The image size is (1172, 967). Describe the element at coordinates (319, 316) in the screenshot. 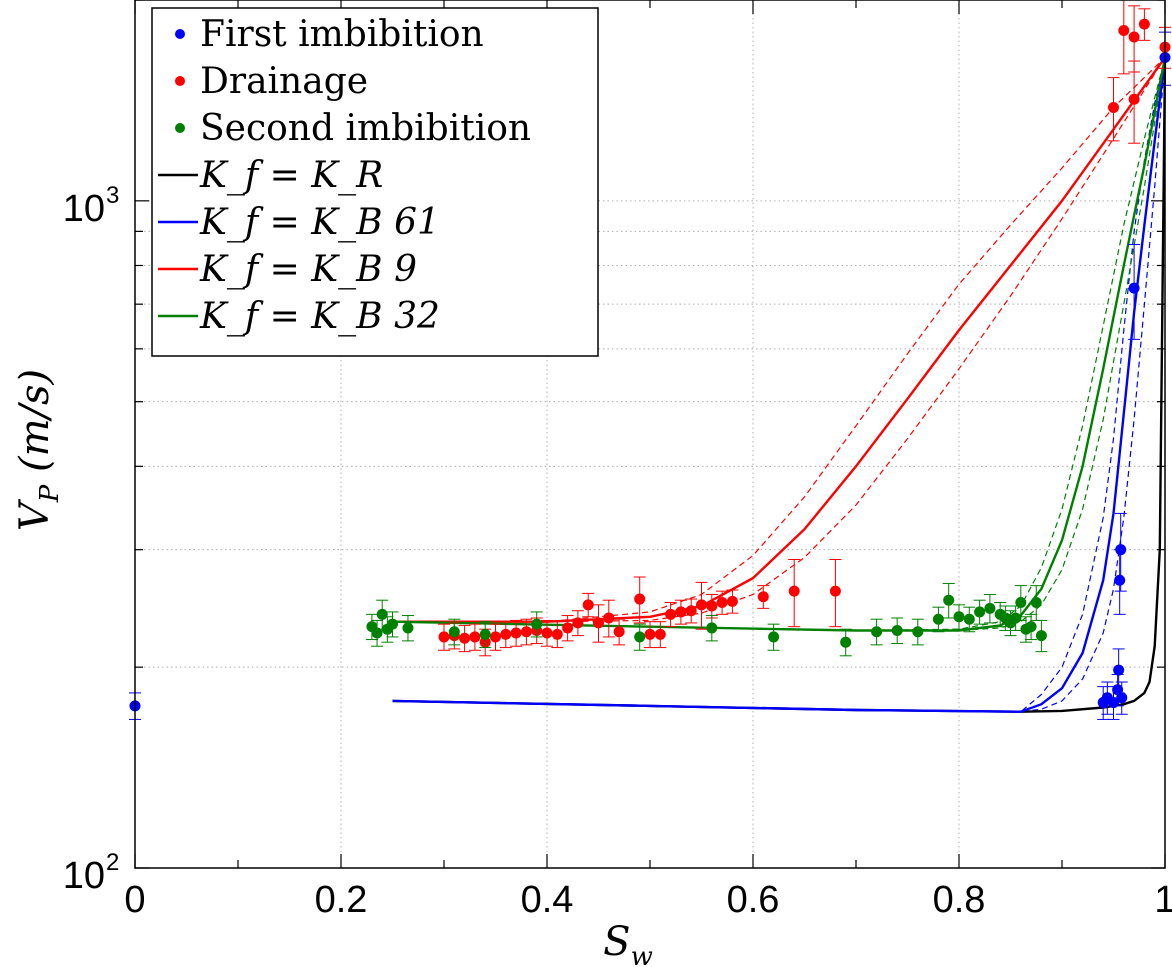

I see `legend-label: K_f = K_B 32` at that location.